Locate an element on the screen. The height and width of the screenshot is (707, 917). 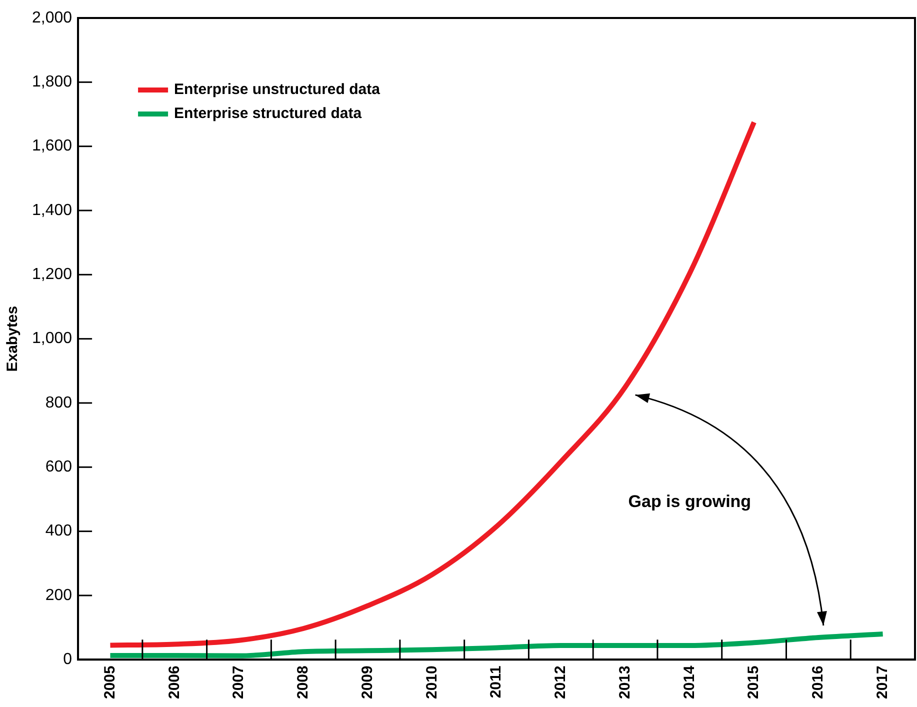
y-tick-label: 400 is located at coordinates (58, 531).